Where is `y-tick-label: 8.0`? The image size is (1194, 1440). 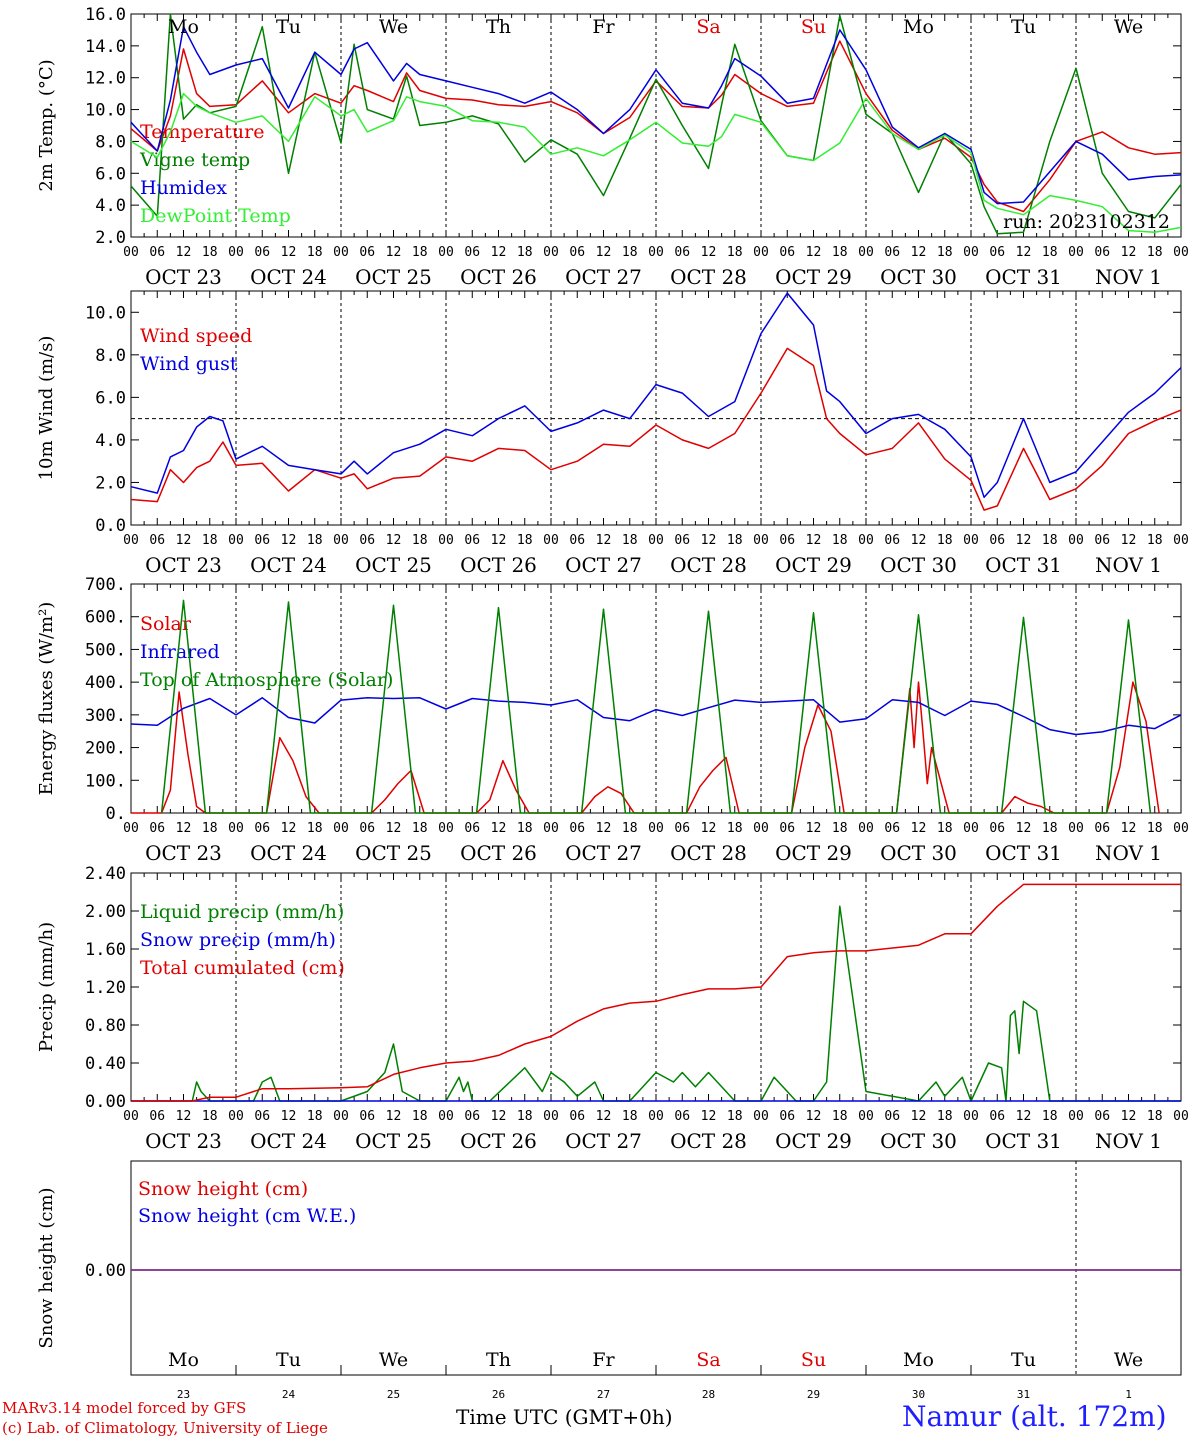 y-tick-label: 8.0 is located at coordinates (110, 356).